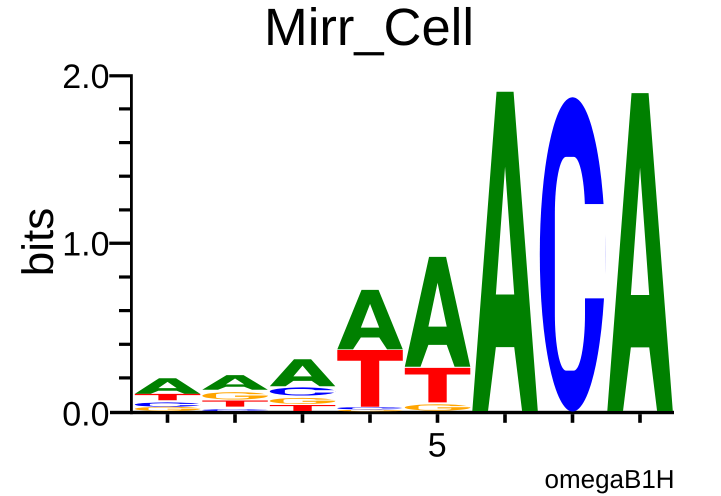 Image resolution: width=721 pixels, height=496 pixels. Describe the element at coordinates (85, 77) in the screenshot. I see `svg-text: 2.0` at that location.